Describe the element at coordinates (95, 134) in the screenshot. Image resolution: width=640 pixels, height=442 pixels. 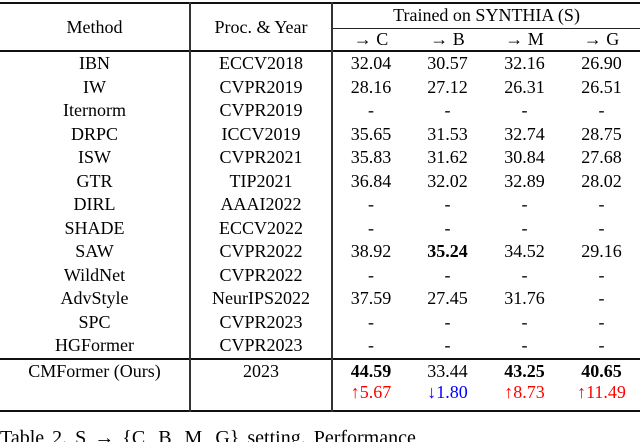
I see `method-cell: DRPC` at that location.